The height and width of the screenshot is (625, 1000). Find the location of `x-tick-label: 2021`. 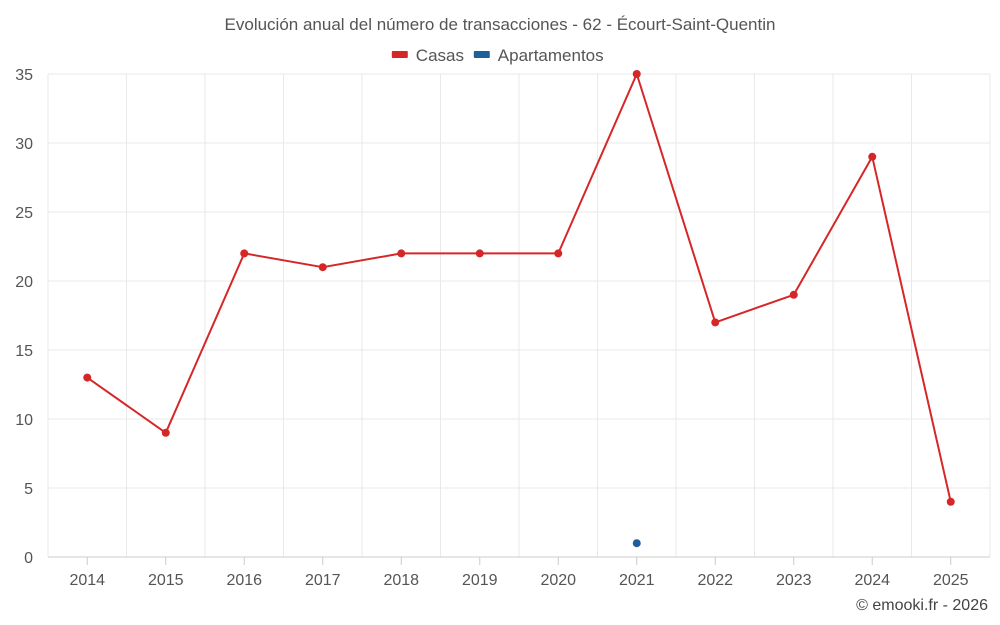

x-tick-label: 2021 is located at coordinates (637, 580).